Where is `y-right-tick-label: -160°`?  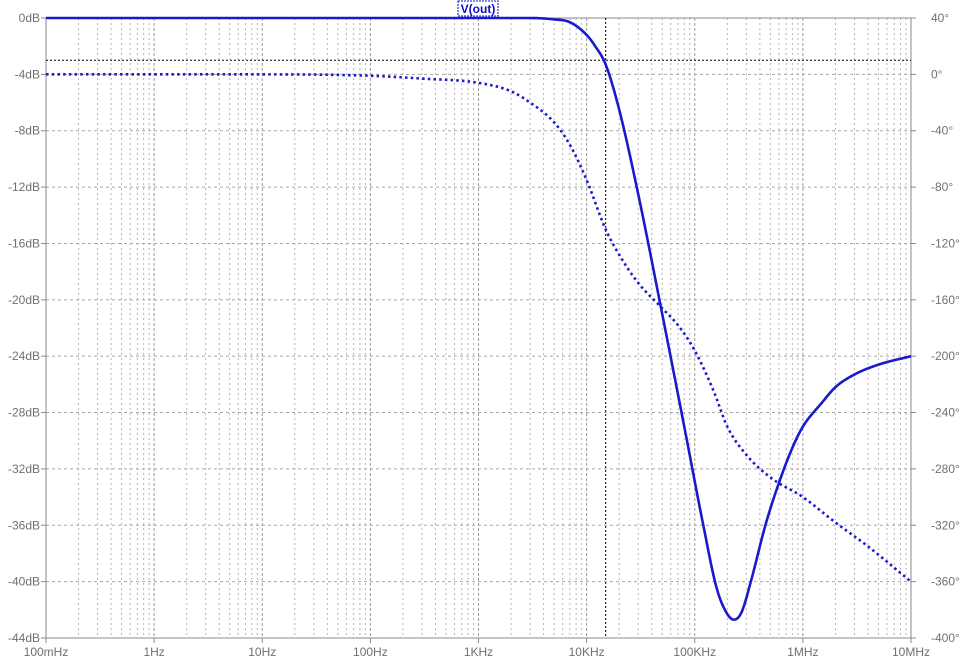 y-right-tick-label: -160° is located at coordinates (945, 300).